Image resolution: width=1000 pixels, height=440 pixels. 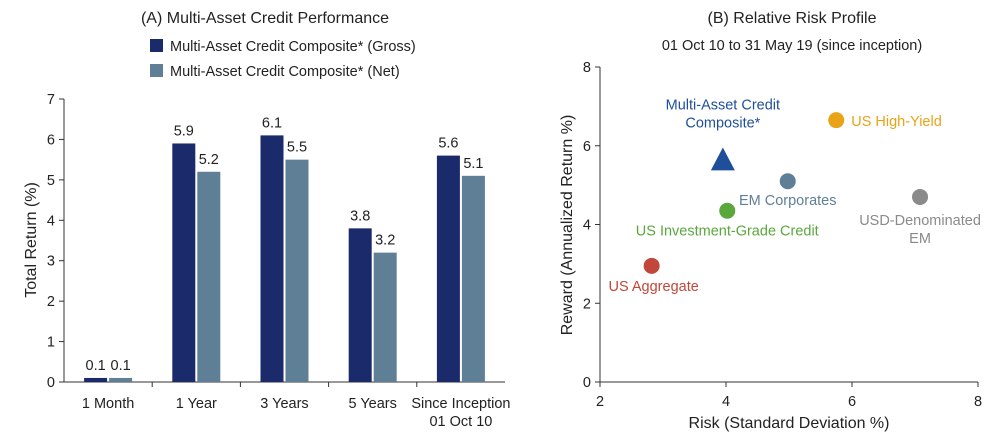 I want to click on bar-value-label: 5.9, so click(x=184, y=131).